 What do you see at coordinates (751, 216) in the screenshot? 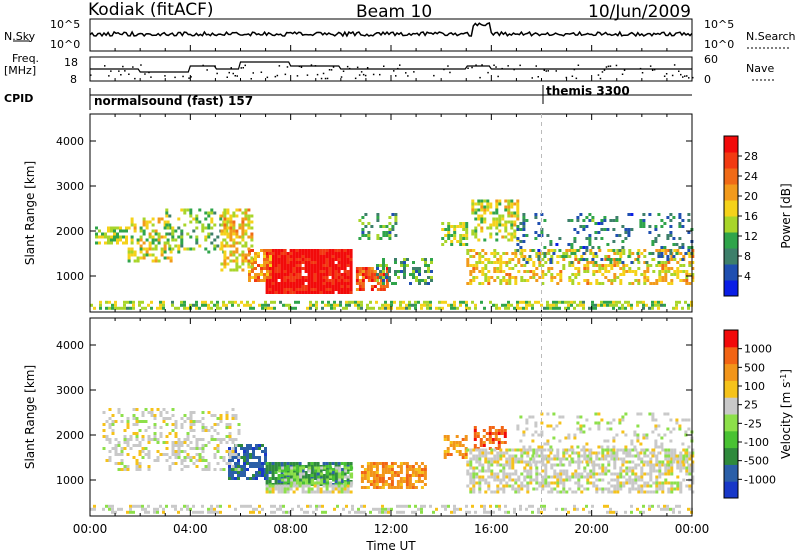
I see `colorbar-tick-label: 16` at bounding box center [751, 216].